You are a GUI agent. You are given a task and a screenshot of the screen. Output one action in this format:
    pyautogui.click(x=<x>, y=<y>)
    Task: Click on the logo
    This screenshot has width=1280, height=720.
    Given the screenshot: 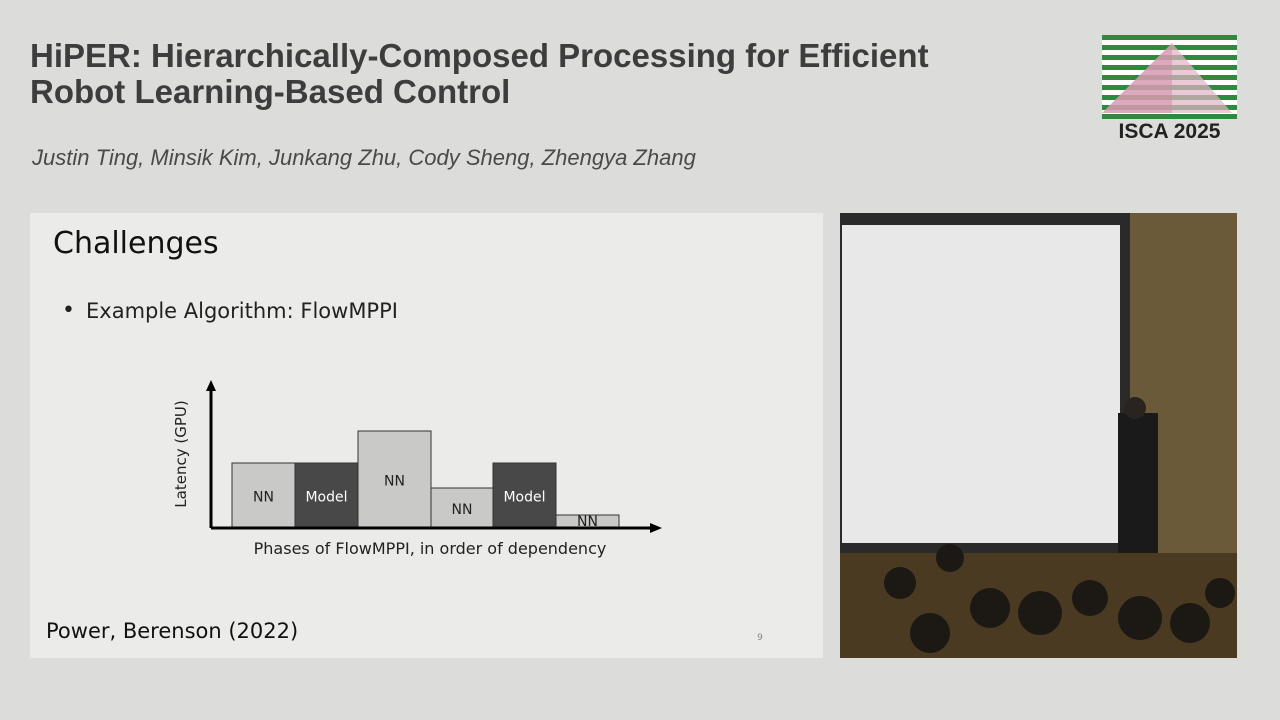 What is the action you would take?
    pyautogui.click(x=1169, y=77)
    